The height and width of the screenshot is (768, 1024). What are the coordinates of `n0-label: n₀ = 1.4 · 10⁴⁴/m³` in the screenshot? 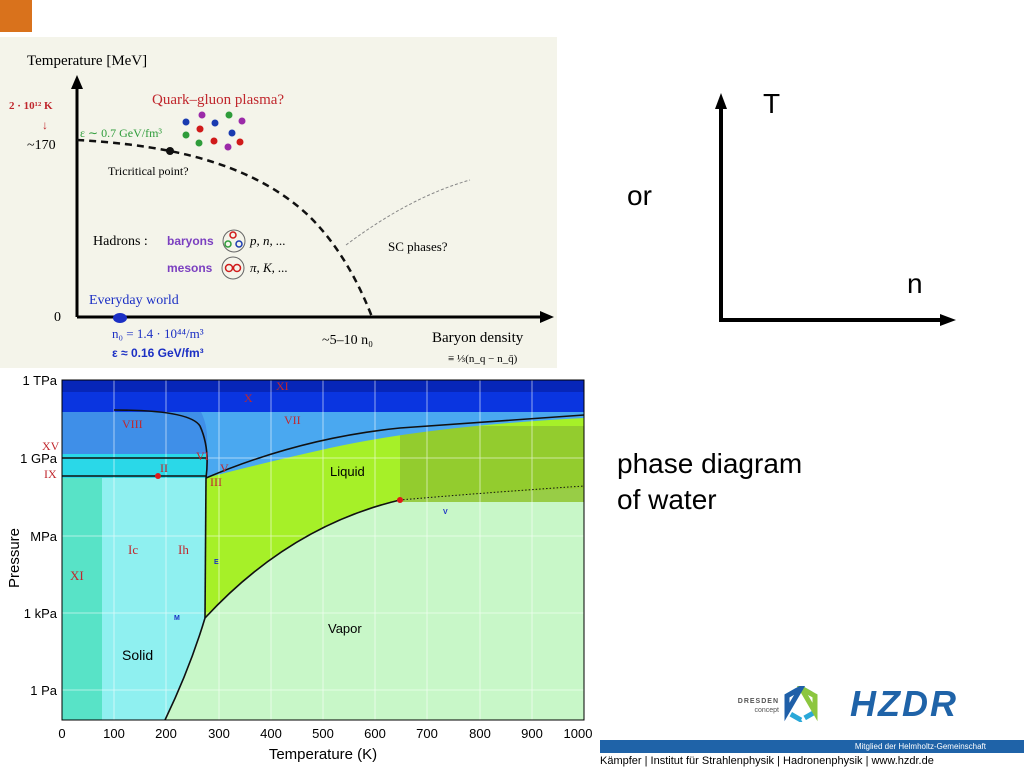 It's located at (158, 333).